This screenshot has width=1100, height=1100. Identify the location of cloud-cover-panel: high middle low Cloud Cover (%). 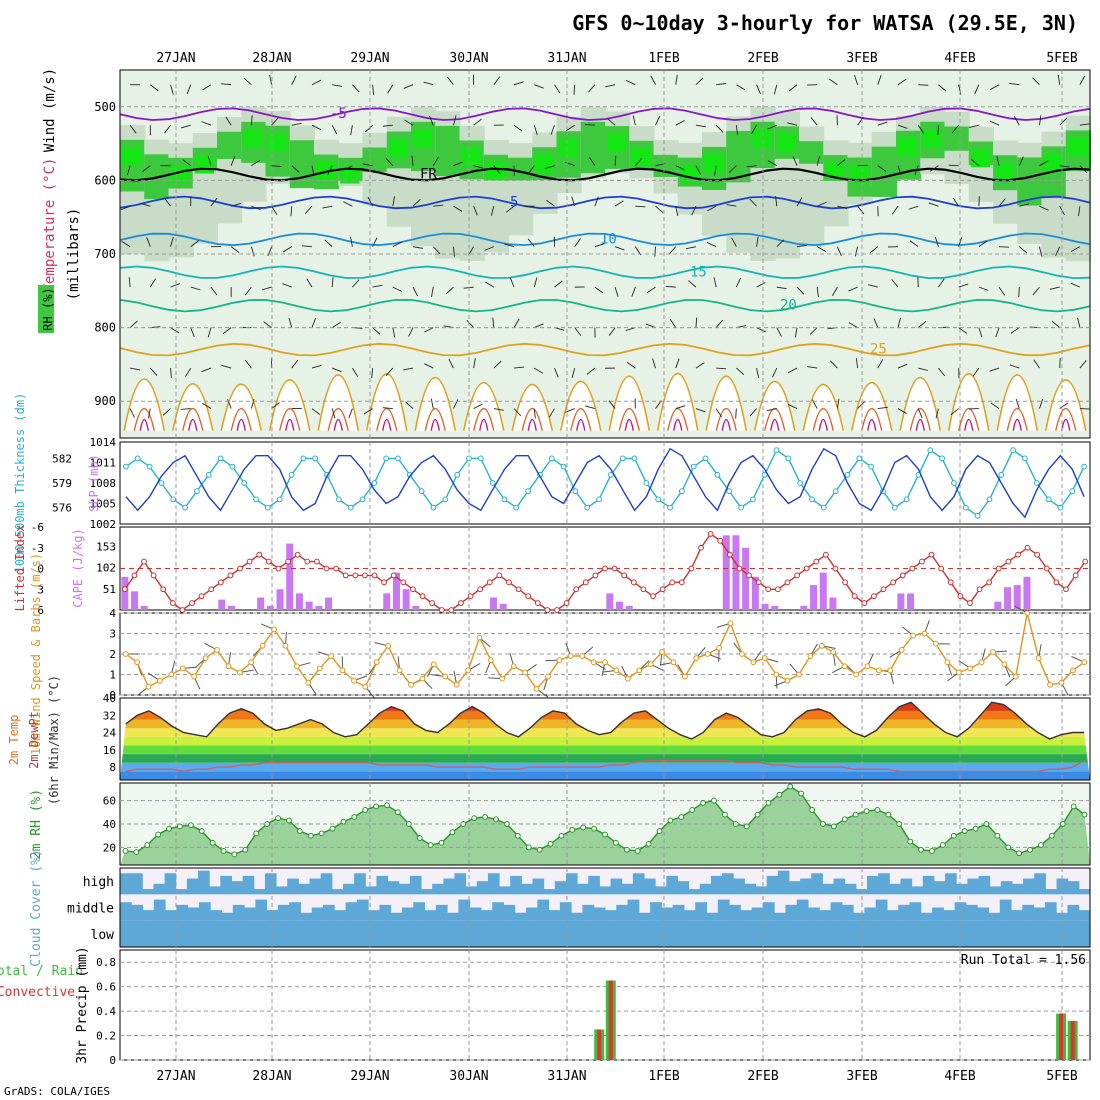
(560, 908).